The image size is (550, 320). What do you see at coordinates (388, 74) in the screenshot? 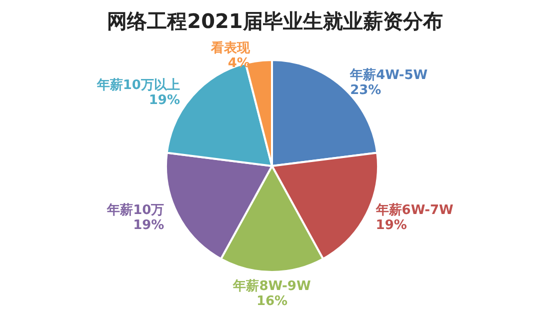
I see `slice-label: 年薪4W-5W` at bounding box center [388, 74].